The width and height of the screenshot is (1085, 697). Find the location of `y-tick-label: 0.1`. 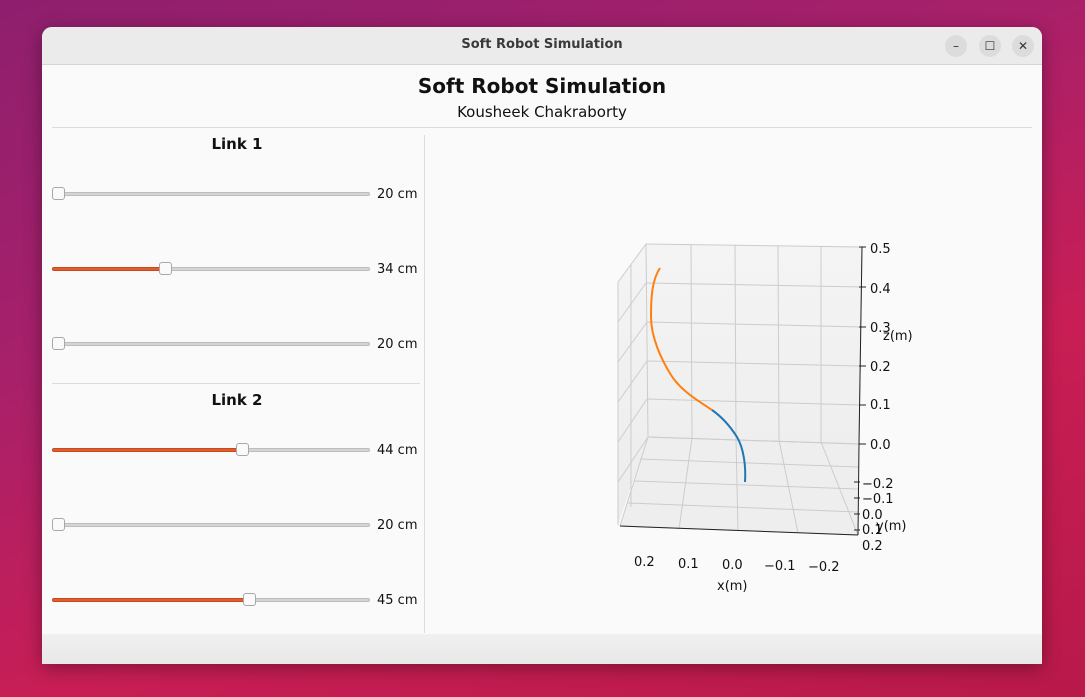

y-tick-label: 0.1 is located at coordinates (872, 530).